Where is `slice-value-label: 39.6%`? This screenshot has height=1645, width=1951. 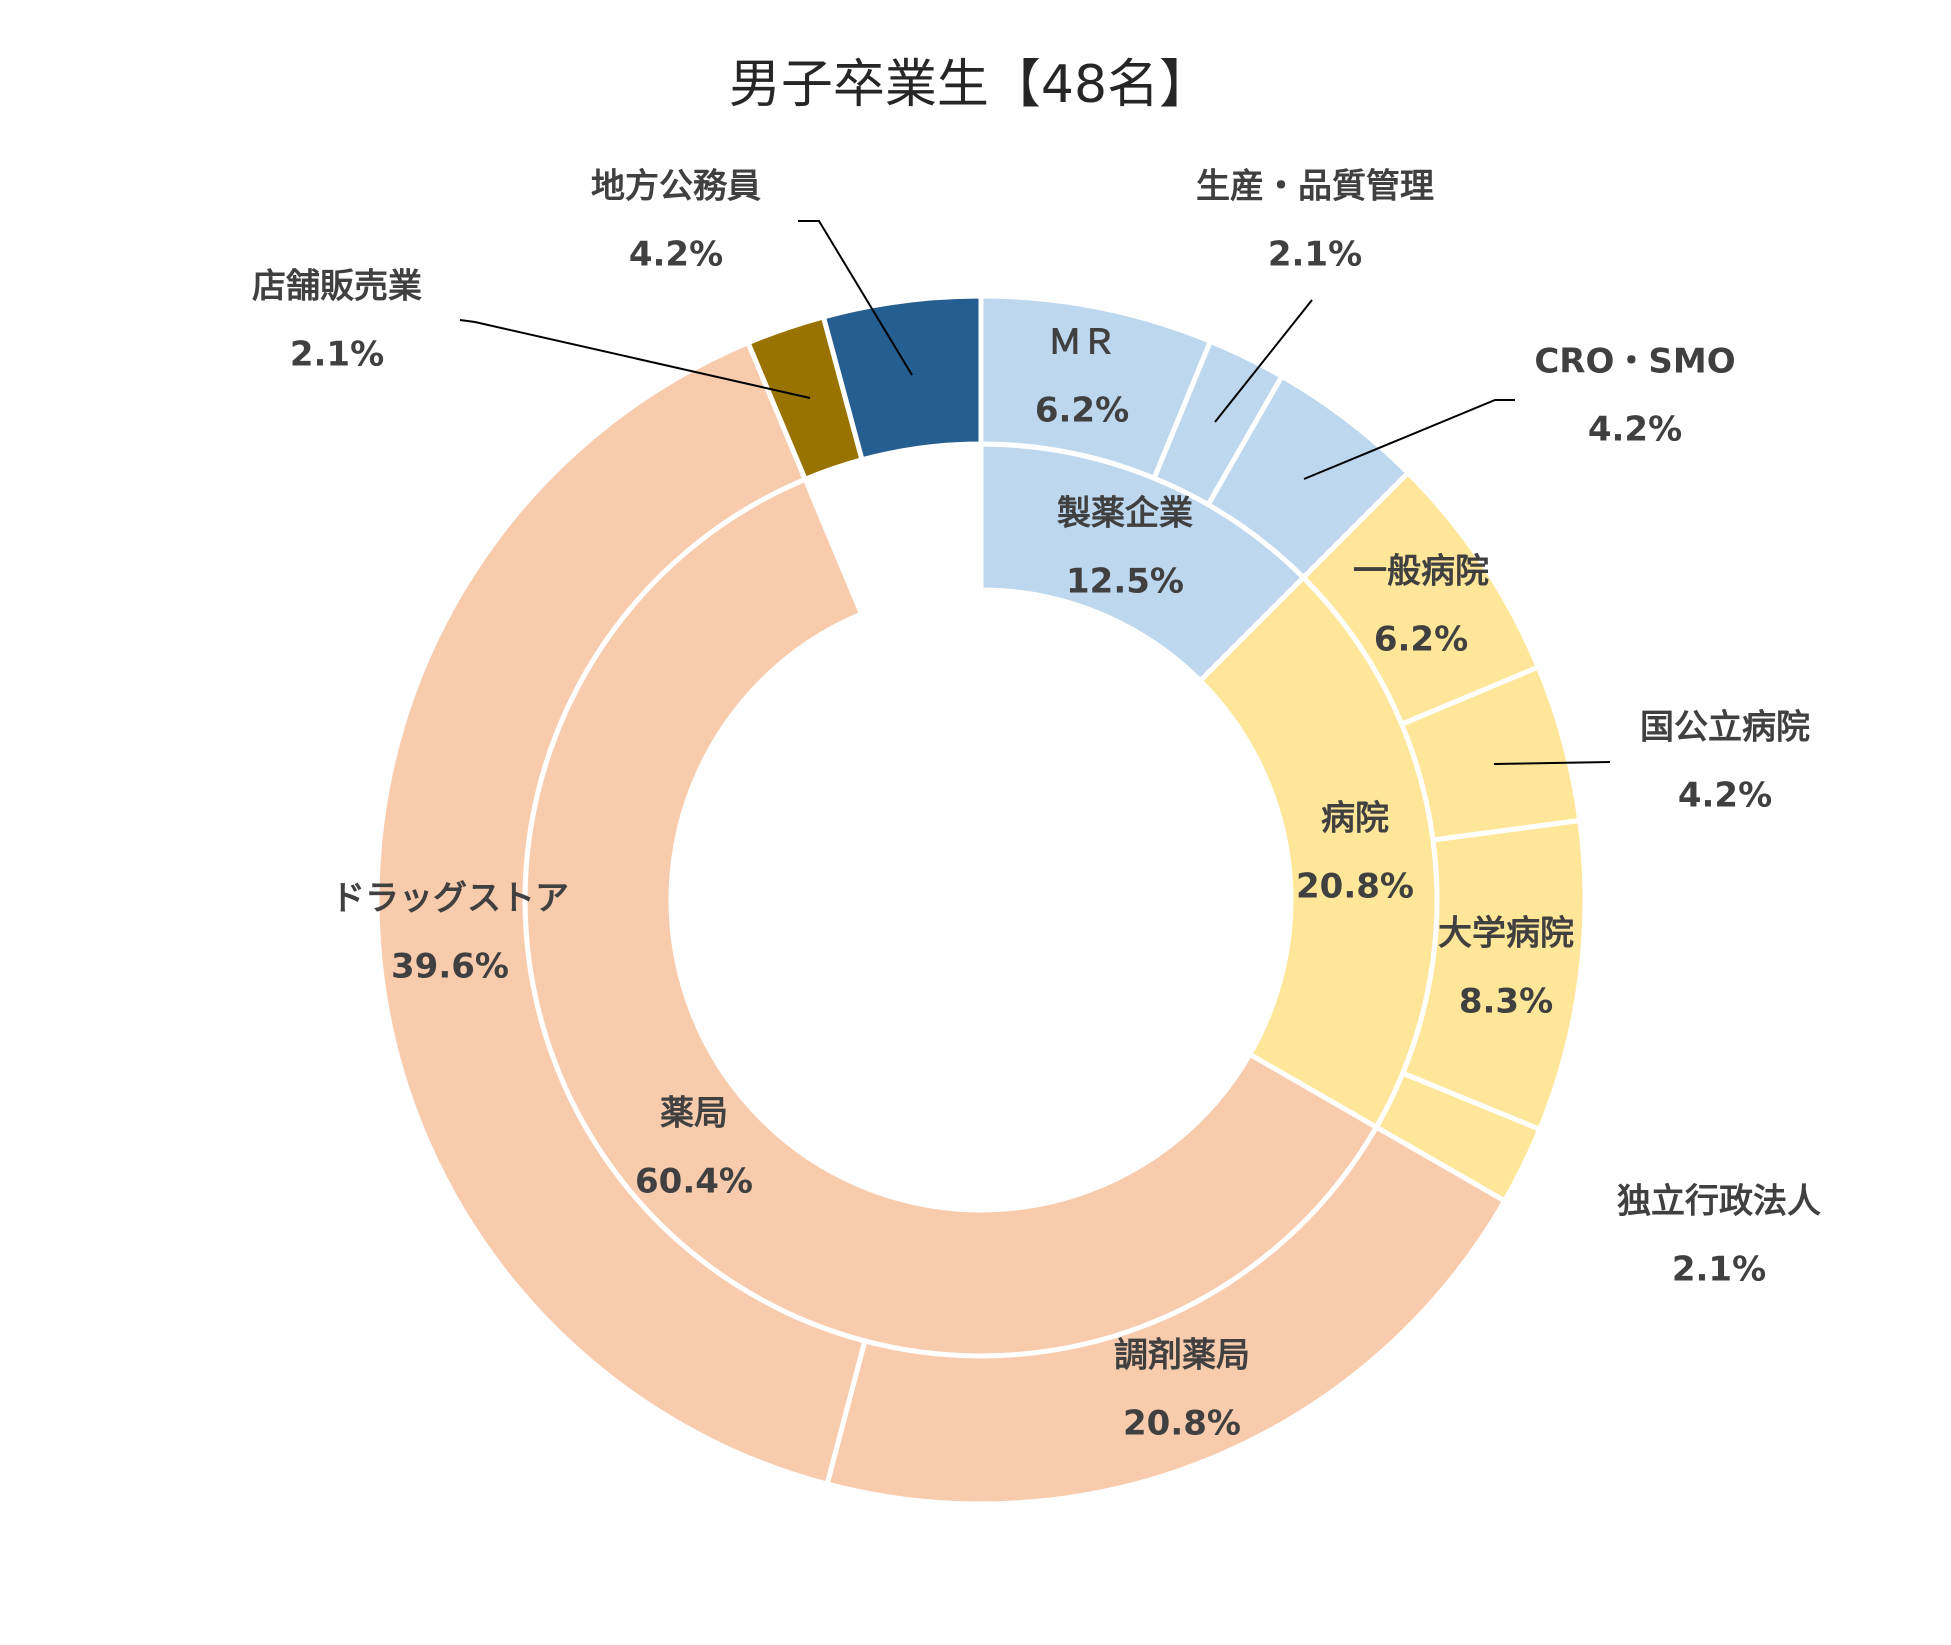 slice-value-label: 39.6% is located at coordinates (450, 967).